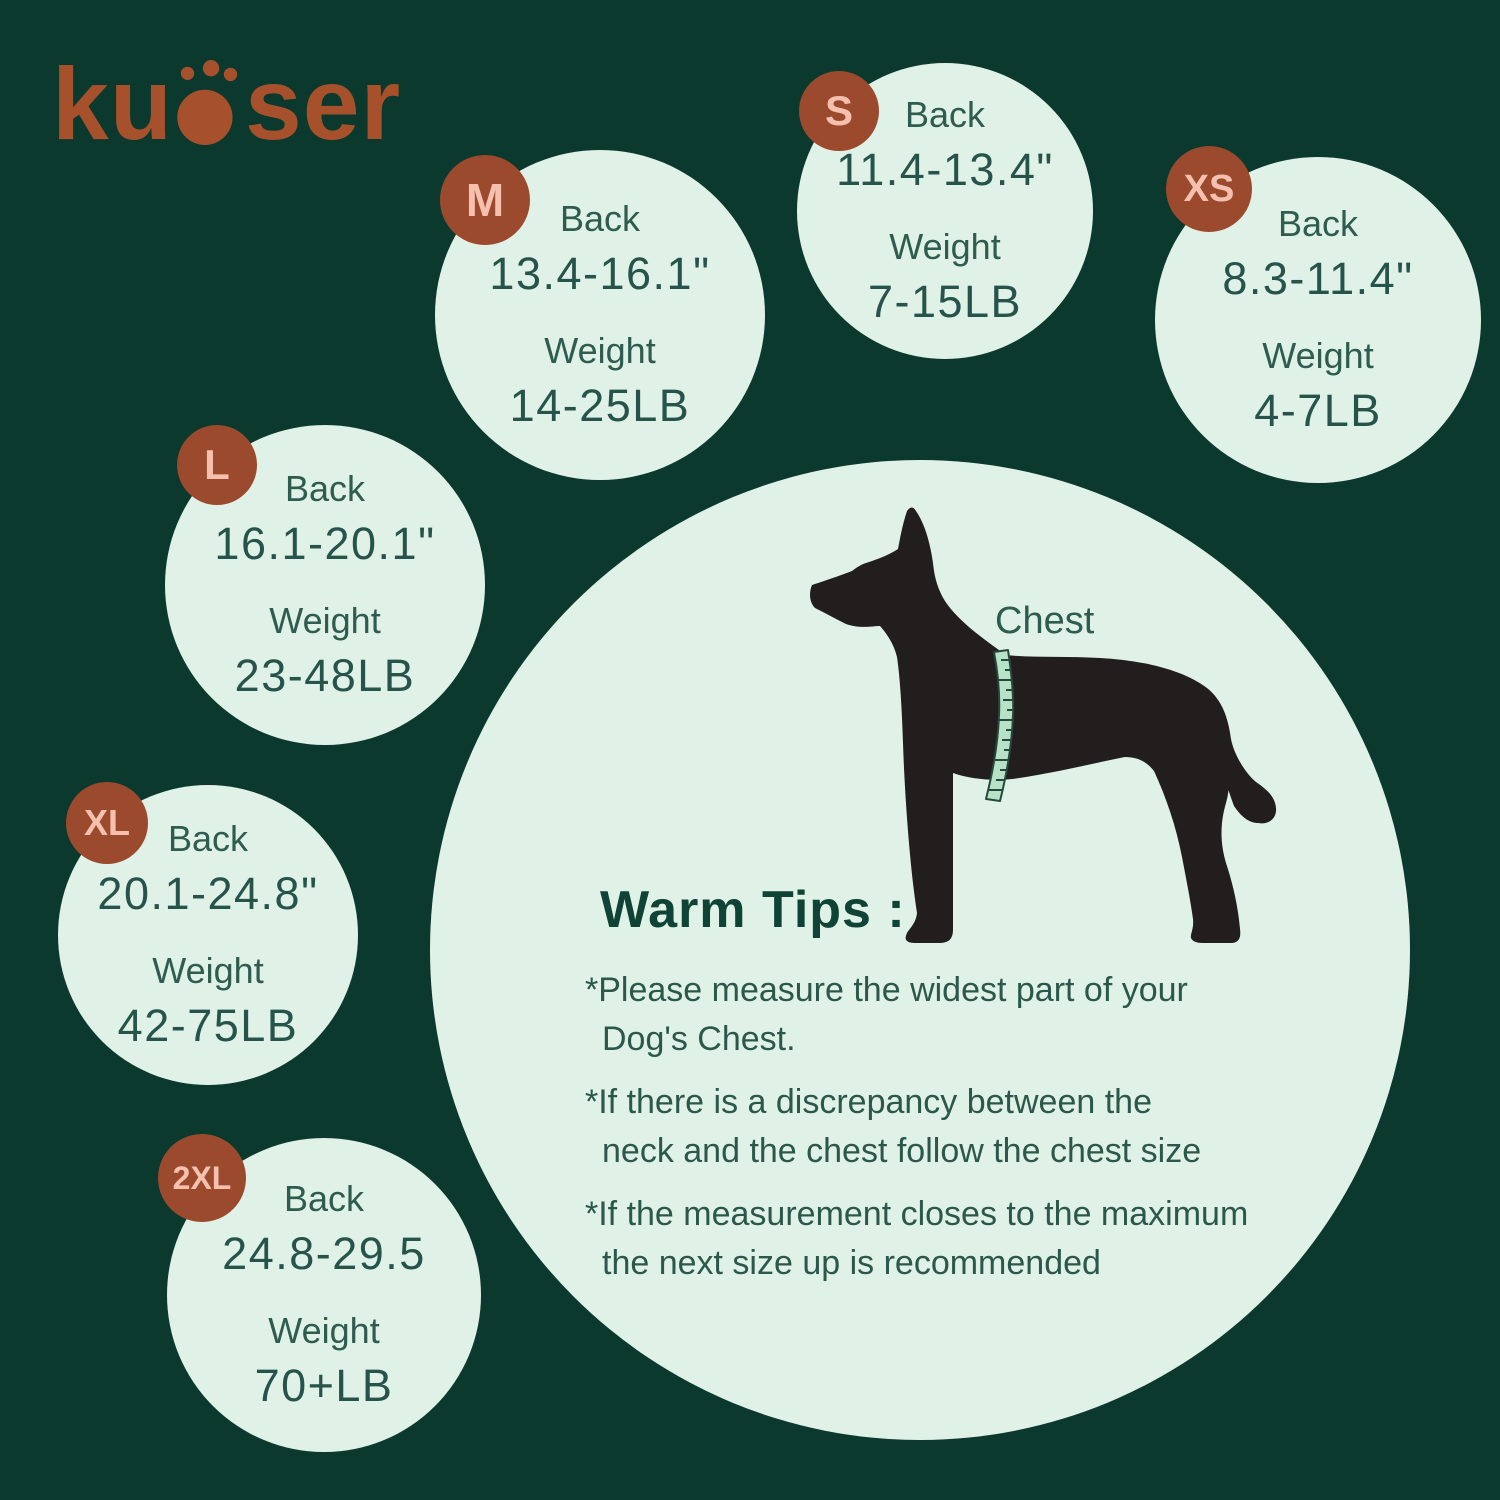  Describe the element at coordinates (753, 910) in the screenshot. I see `warm-tips-heading: Warm Tips :` at that location.